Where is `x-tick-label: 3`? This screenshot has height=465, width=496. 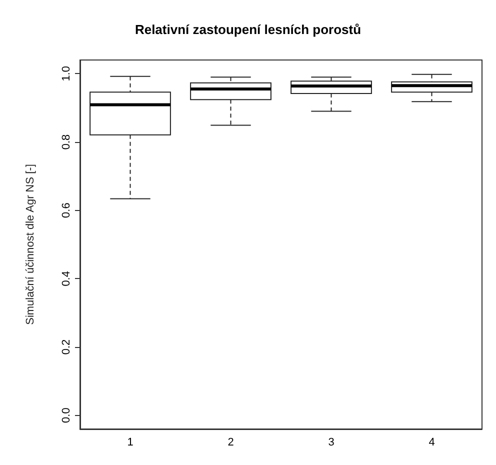
x-tick-label: 3 is located at coordinates (331, 442).